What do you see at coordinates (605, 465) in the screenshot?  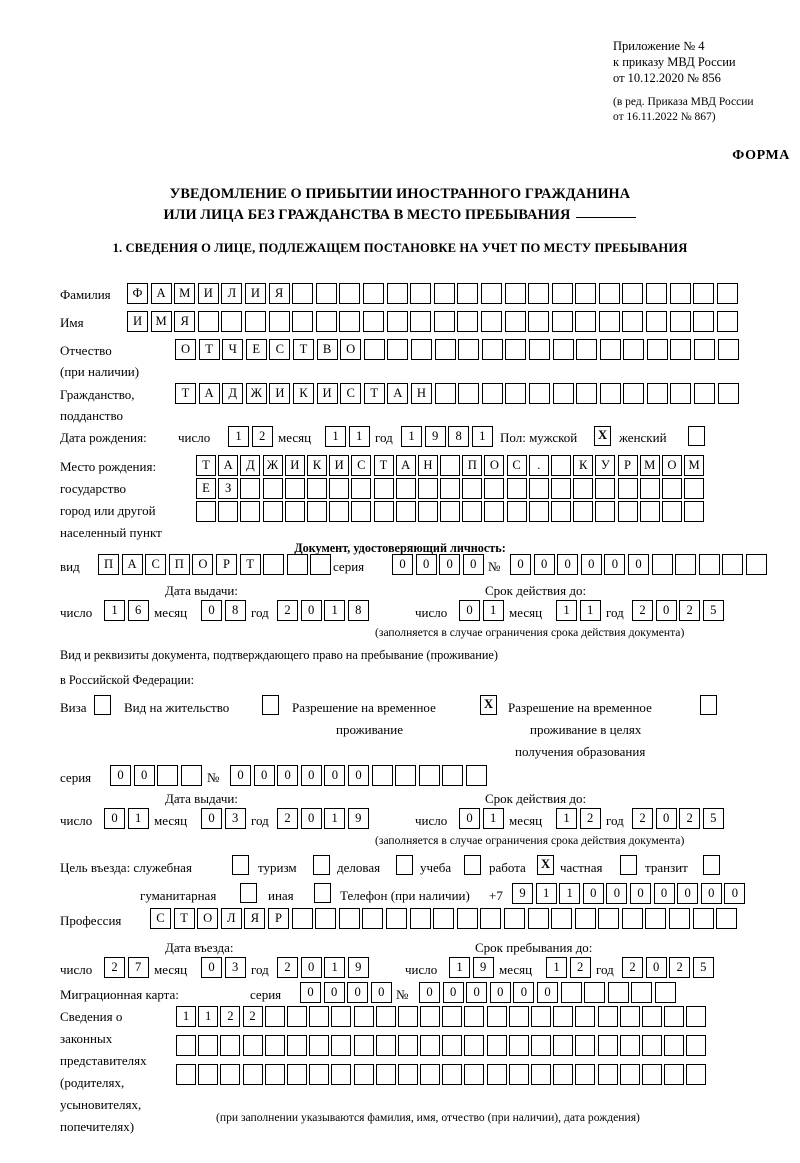 I see `comb-cell: У` at bounding box center [605, 465].